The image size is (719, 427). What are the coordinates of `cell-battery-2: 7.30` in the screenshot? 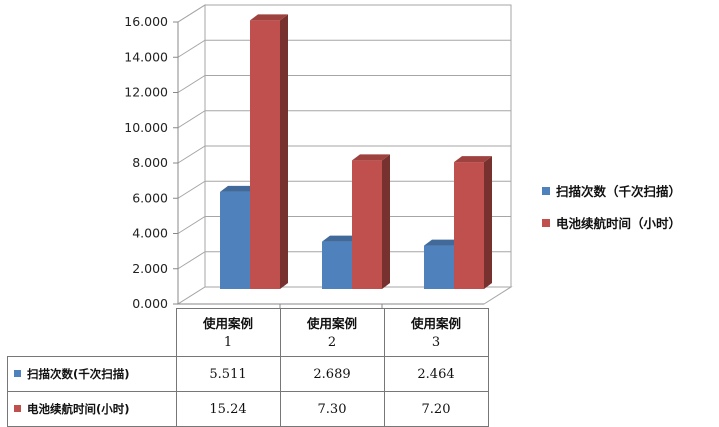 It's located at (332, 409).